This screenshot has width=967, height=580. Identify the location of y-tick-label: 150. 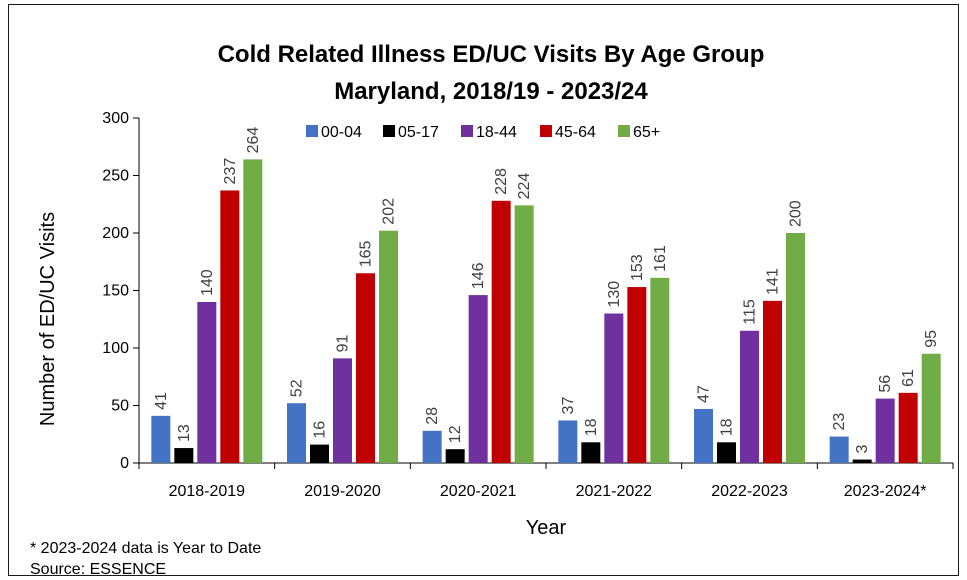
(115, 291).